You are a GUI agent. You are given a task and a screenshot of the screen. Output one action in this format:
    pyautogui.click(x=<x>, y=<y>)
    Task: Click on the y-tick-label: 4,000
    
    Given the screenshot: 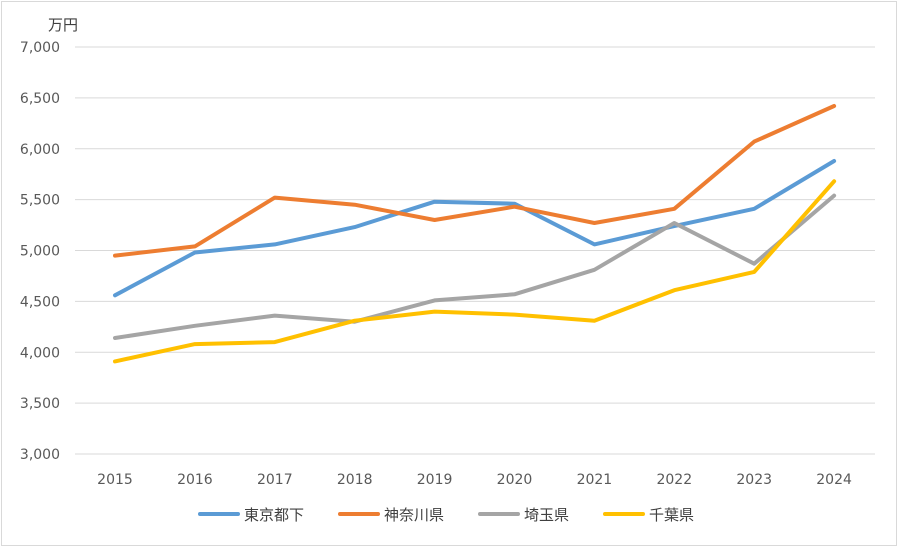 What is the action you would take?
    pyautogui.click(x=40, y=353)
    